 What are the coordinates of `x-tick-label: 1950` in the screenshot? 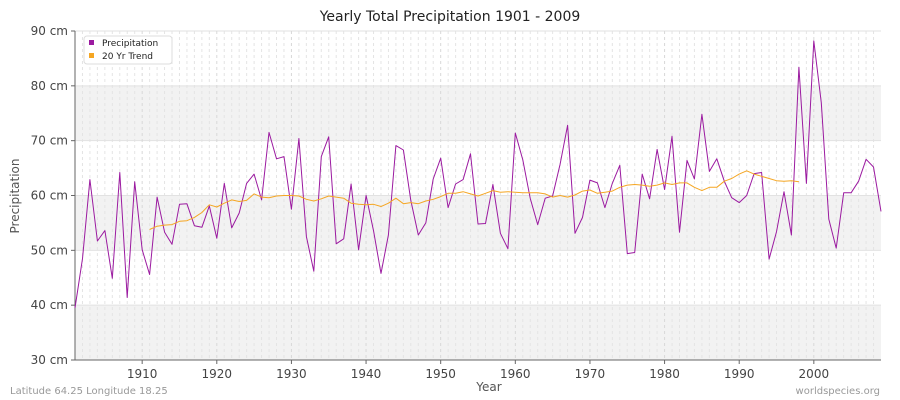 It's located at (440, 374).